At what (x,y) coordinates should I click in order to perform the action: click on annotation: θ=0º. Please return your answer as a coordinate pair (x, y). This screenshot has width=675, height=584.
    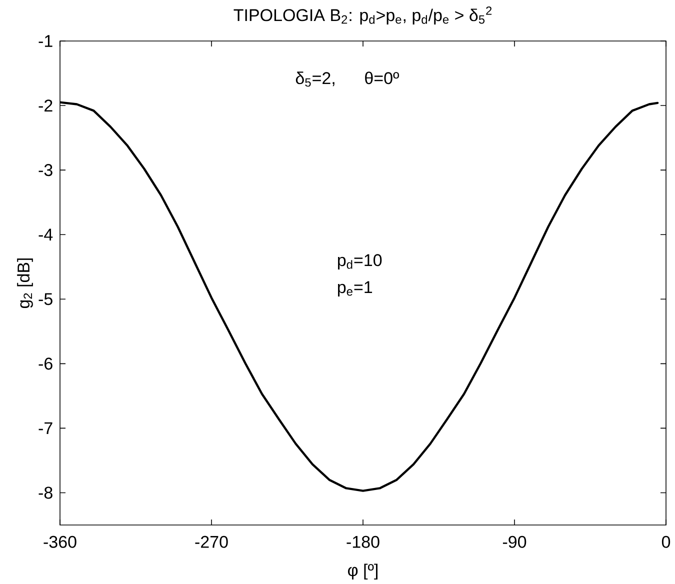
    Looking at the image, I should click on (382, 78).